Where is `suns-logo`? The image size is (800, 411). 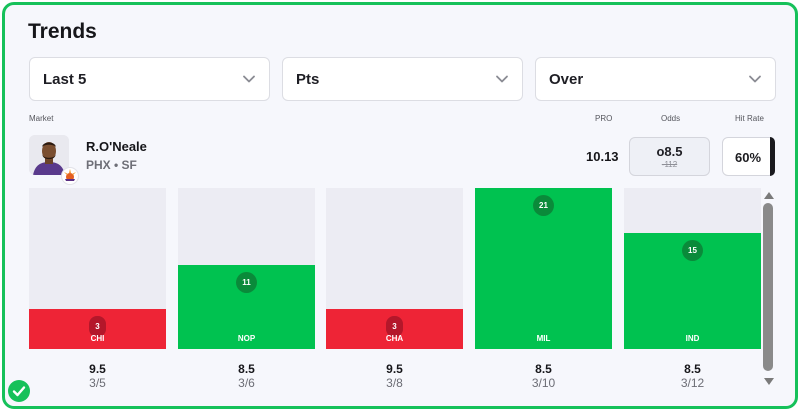
suns-logo is located at coordinates (70, 176).